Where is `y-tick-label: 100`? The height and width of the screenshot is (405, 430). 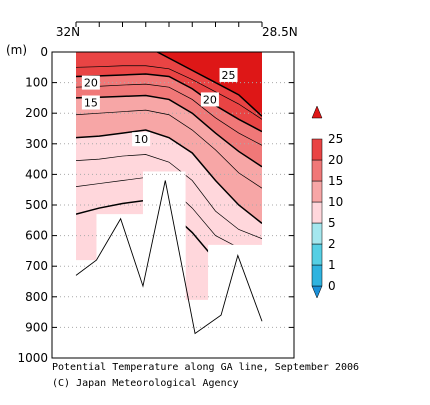
y-tick-label: 100 is located at coordinates (36, 83).